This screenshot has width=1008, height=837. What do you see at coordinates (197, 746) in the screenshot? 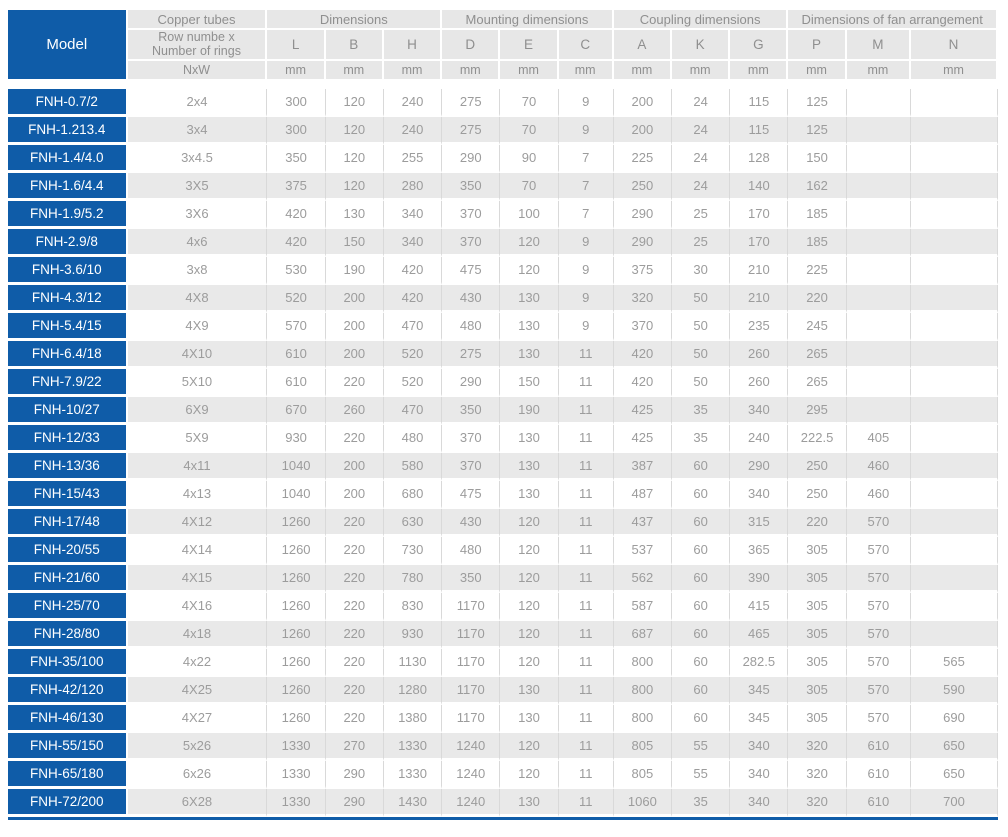
I see `nxw-cell: 5x26` at bounding box center [197, 746].